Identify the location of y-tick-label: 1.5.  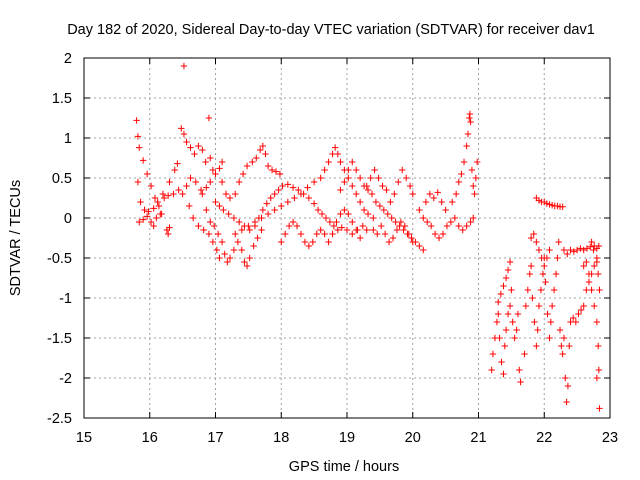
(62, 99).